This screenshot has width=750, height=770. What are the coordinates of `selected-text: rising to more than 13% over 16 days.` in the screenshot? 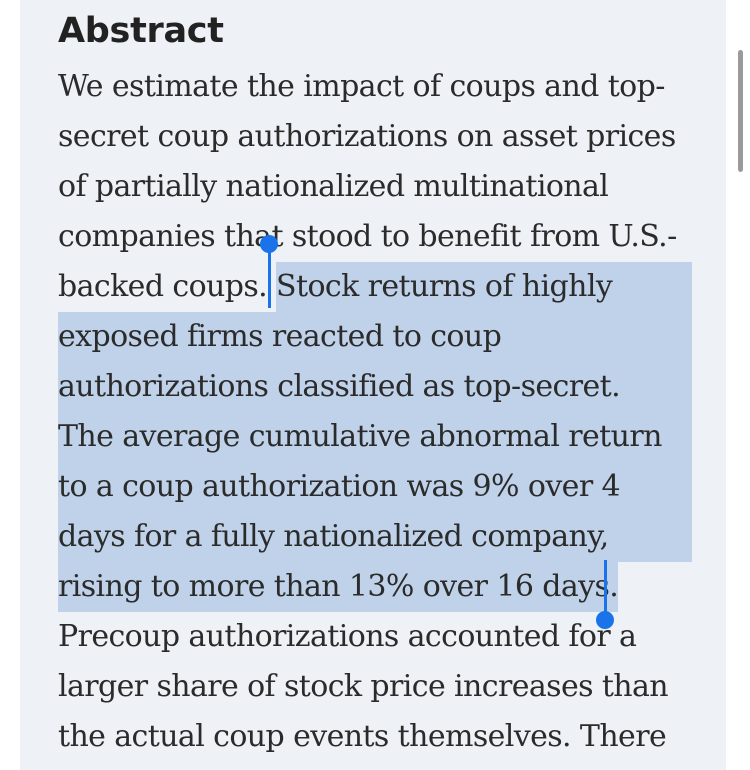 It's located at (338, 586).